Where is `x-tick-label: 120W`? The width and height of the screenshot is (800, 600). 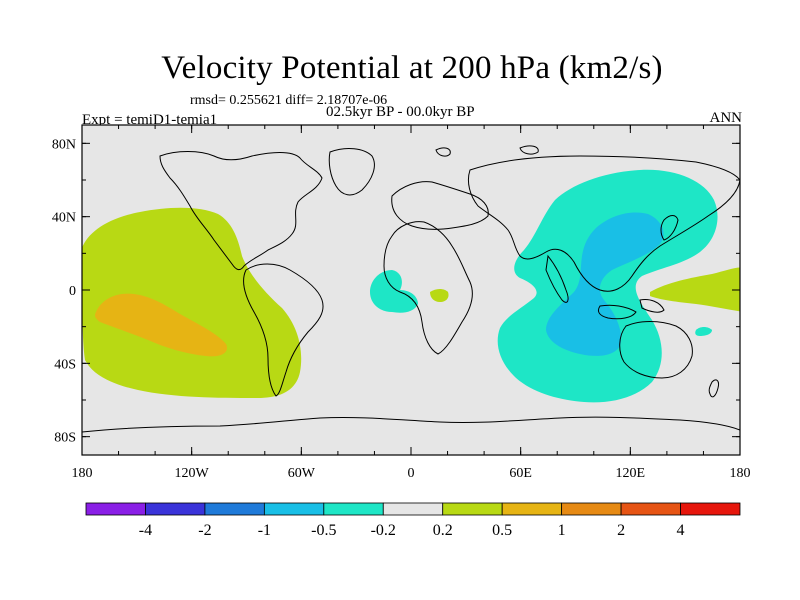
x-tick-label: 120W is located at coordinates (192, 473).